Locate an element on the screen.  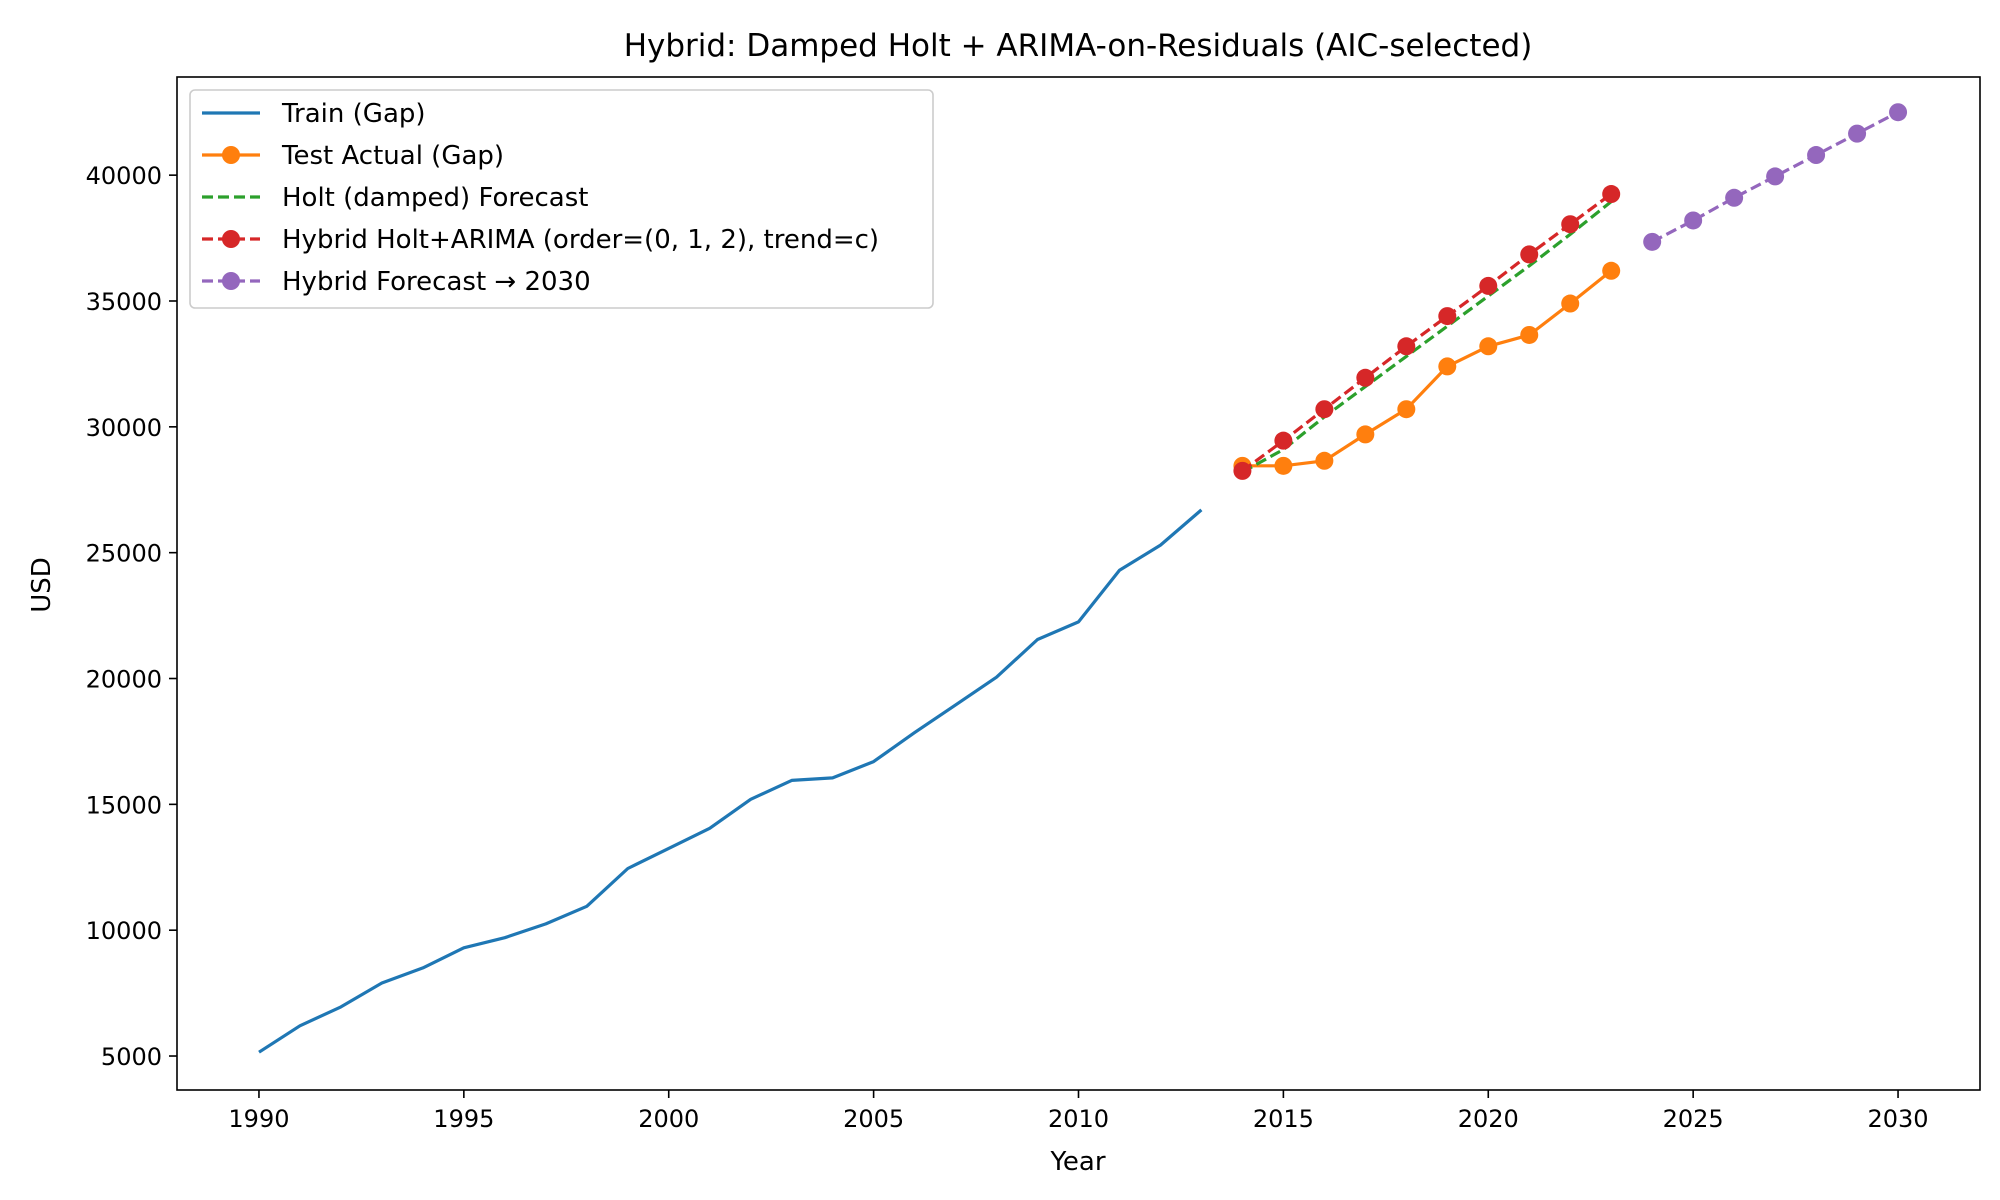
x-tick-label: 2030 is located at coordinates (1898, 1119).